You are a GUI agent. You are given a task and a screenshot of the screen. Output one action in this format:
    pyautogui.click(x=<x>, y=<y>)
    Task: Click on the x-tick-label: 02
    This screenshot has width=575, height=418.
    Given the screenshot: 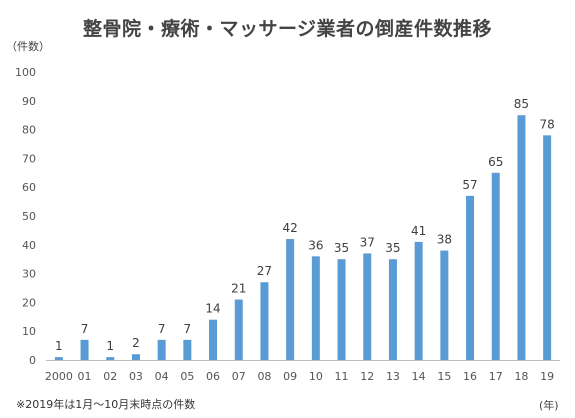 What is the action you would take?
    pyautogui.click(x=110, y=376)
    